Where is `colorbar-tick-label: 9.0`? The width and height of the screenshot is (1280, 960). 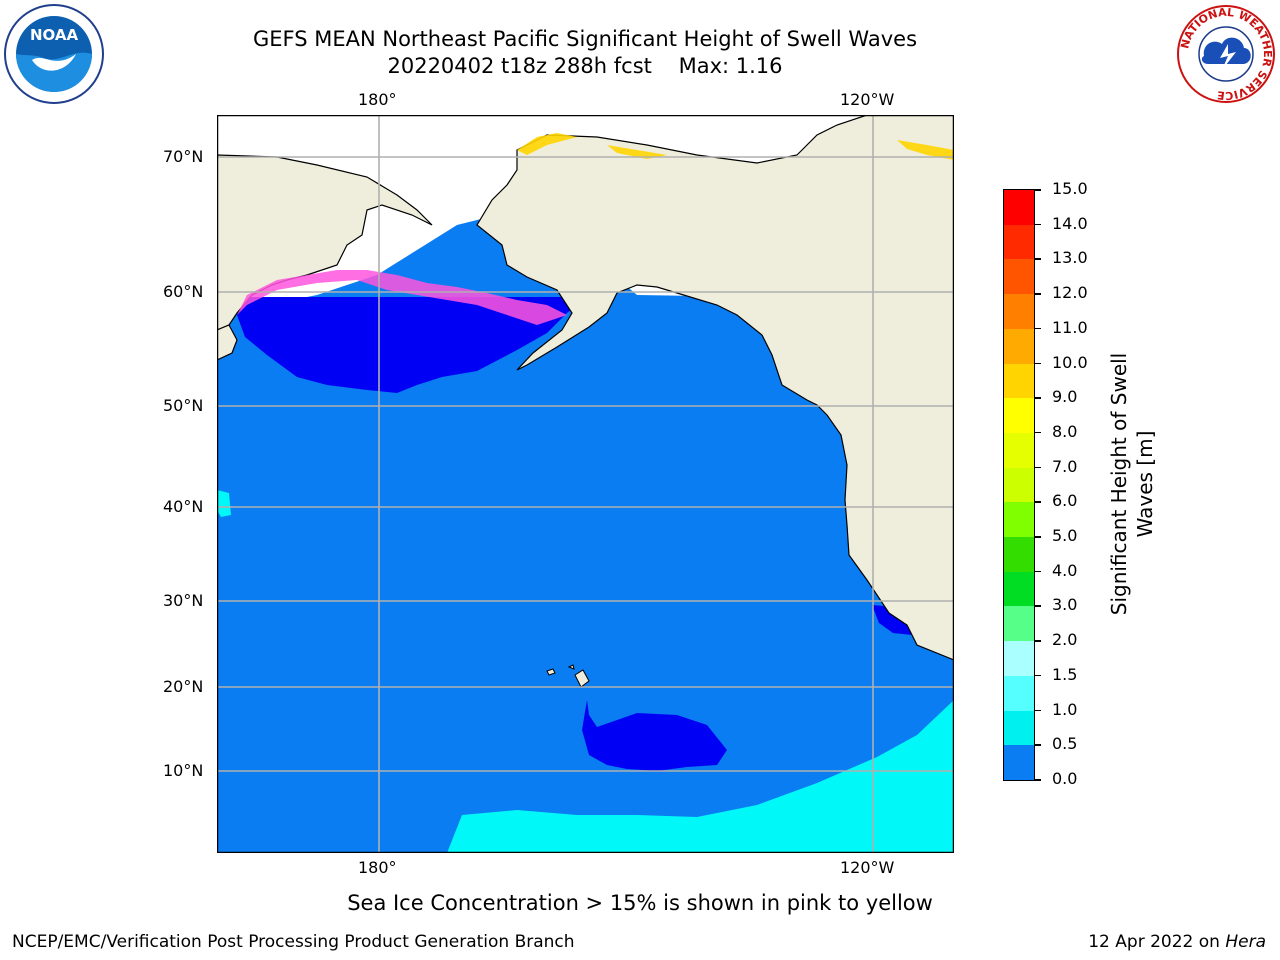 colorbar-tick-label: 9.0 is located at coordinates (1065, 397).